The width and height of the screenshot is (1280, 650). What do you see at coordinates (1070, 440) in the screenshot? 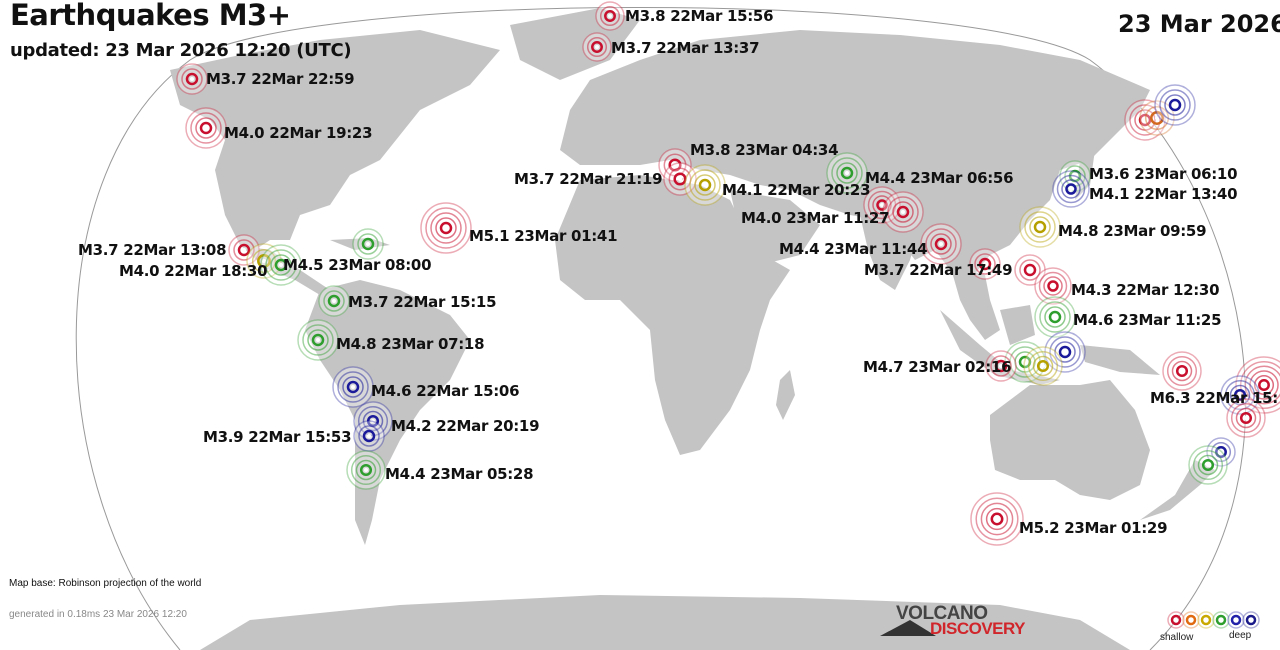
I see `australia` at bounding box center [1070, 440].